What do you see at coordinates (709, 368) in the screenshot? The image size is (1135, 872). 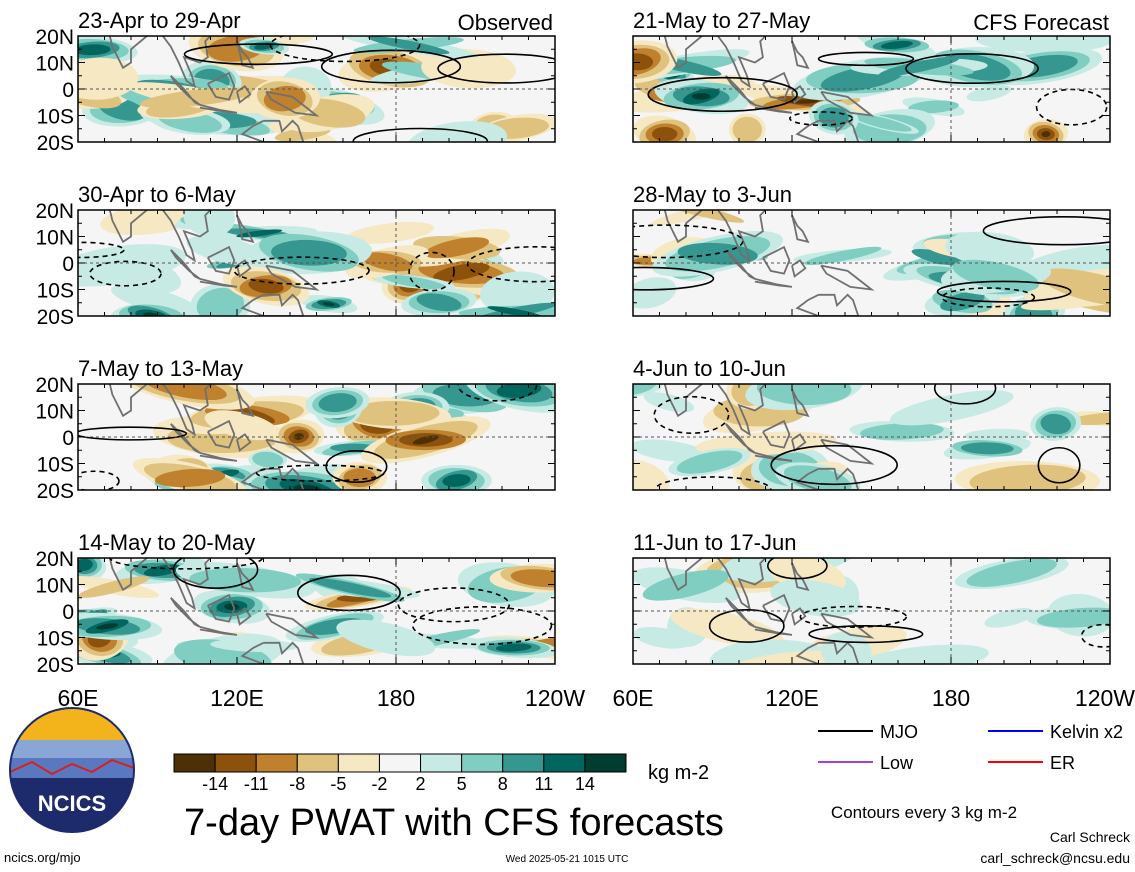 I see `panel-date-label: 4-Jun to 10-Jun` at bounding box center [709, 368].